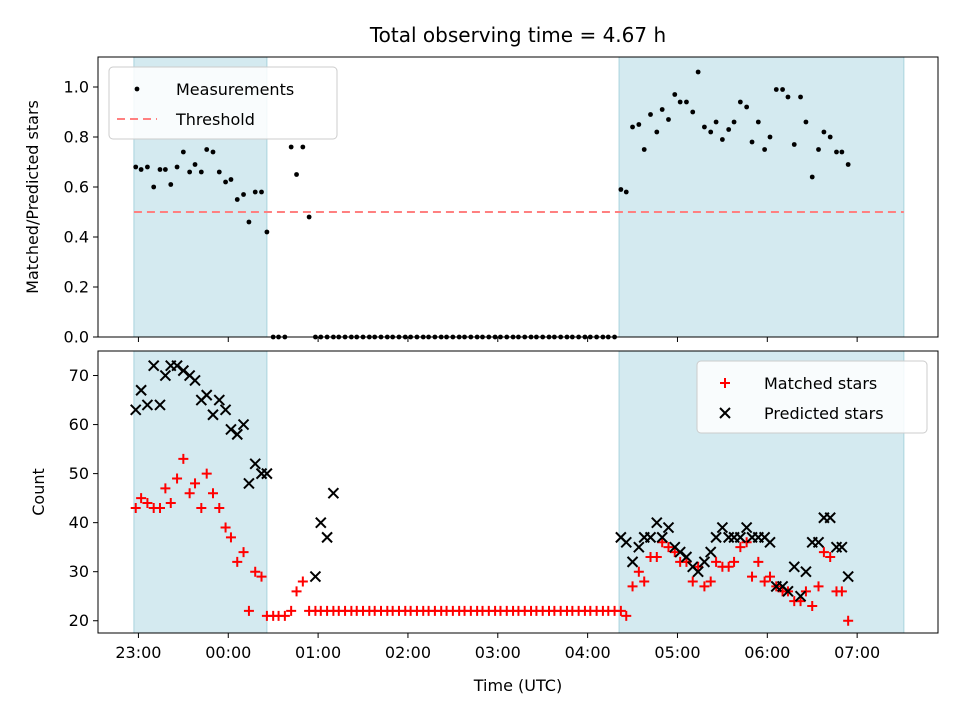 The width and height of the screenshot is (960, 724). I want to click on x-tick-label-3: 02:00, so click(408, 652).